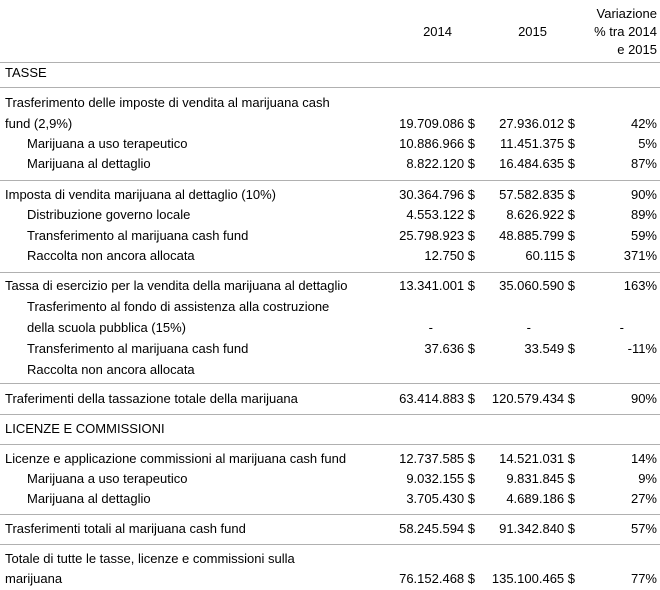 The image size is (660, 590). Describe the element at coordinates (330, 429) in the screenshot. I see `section-heading-licenze: LICENZE E COMMISSIONI` at that location.